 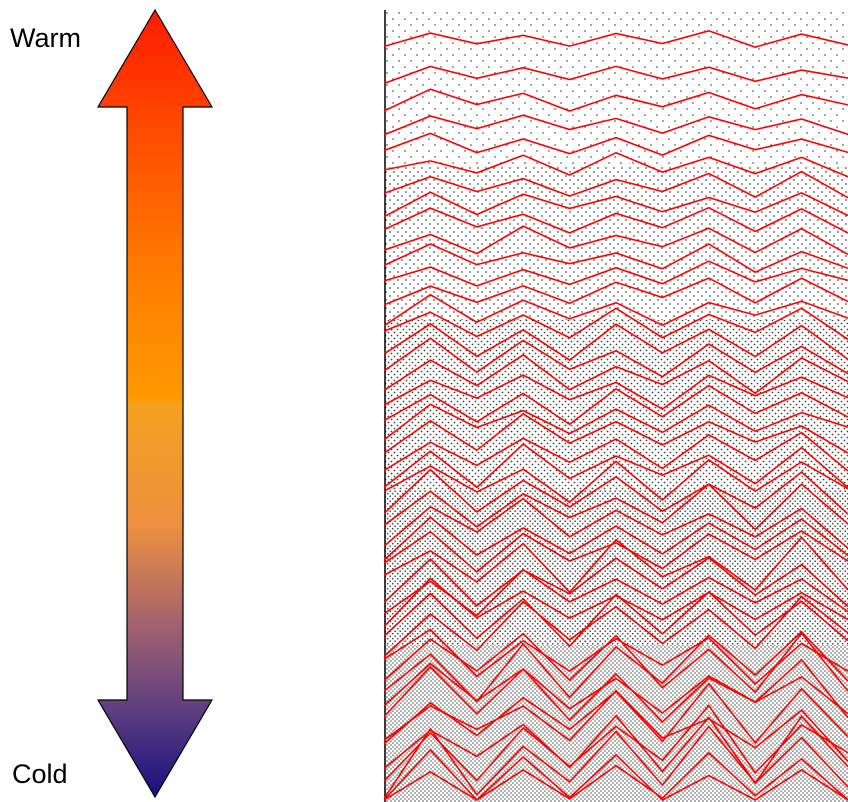 I want to click on dot-band-dense, so click(x=616, y=405).